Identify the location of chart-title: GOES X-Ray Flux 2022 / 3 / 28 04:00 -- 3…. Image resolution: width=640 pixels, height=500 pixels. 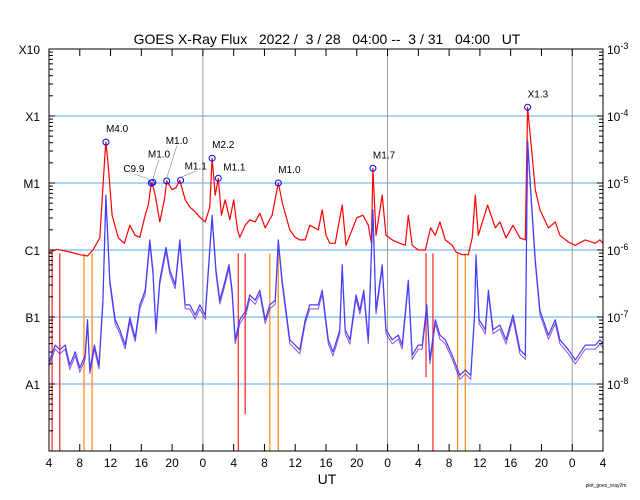
(327, 39).